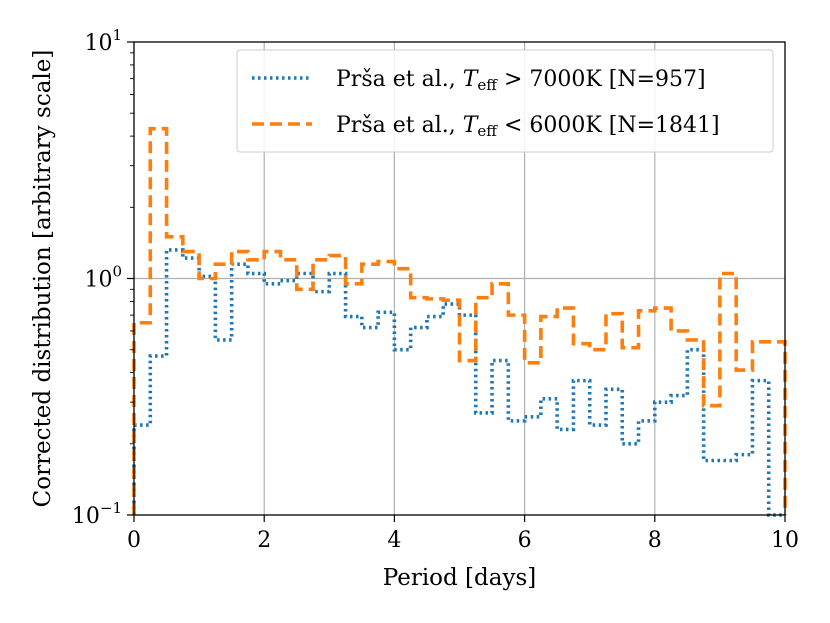 The height and width of the screenshot is (623, 830). What do you see at coordinates (394, 540) in the screenshot?
I see `x-tick-label: 4` at bounding box center [394, 540].